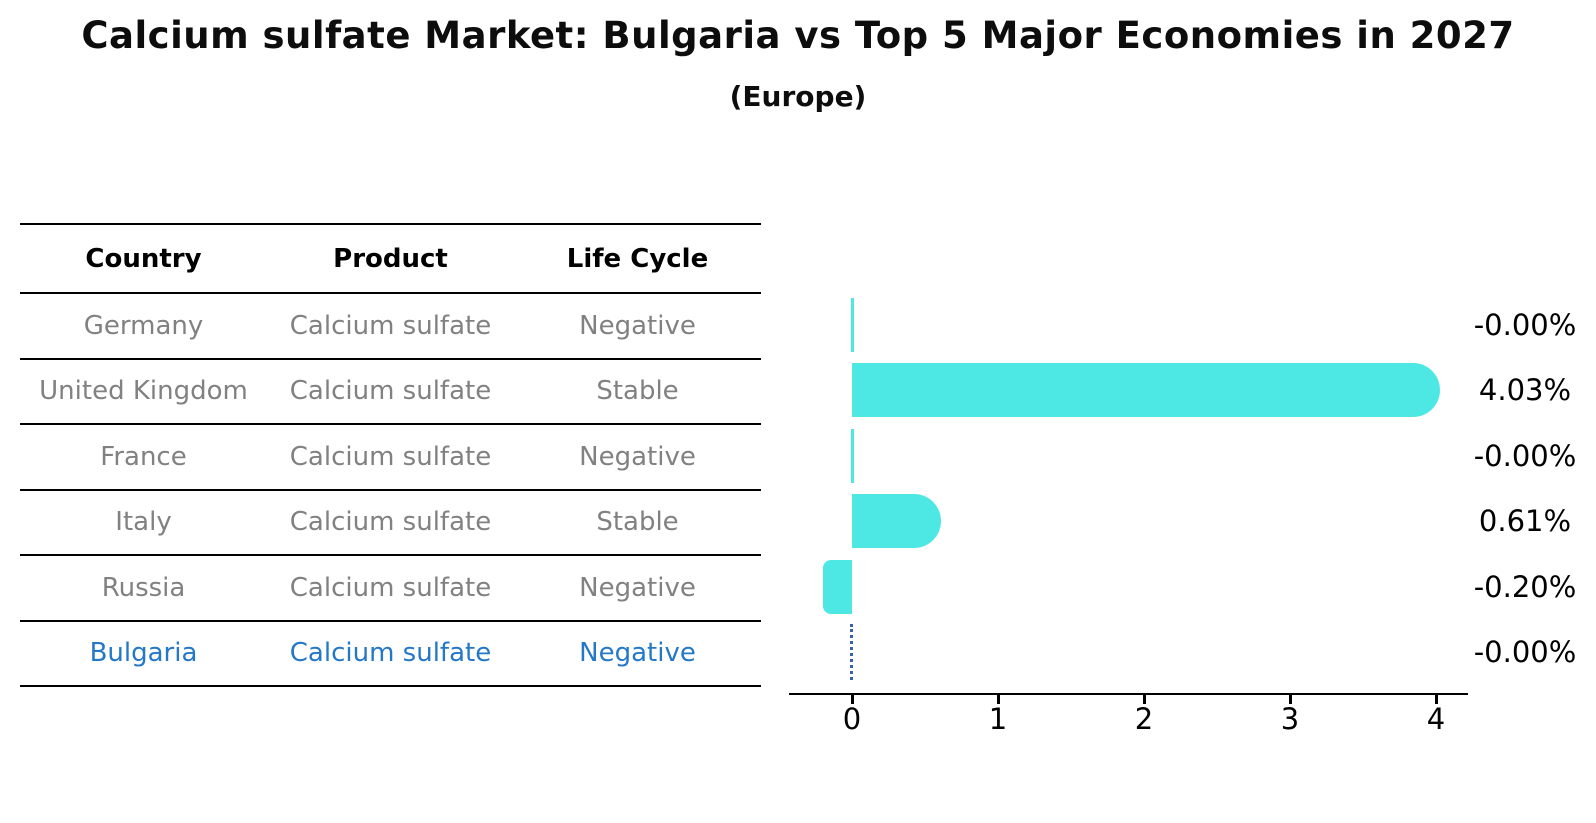 The width and height of the screenshot is (1596, 823). I want to click on table-header-row: Country Product Life Cycle, so click(390, 259).